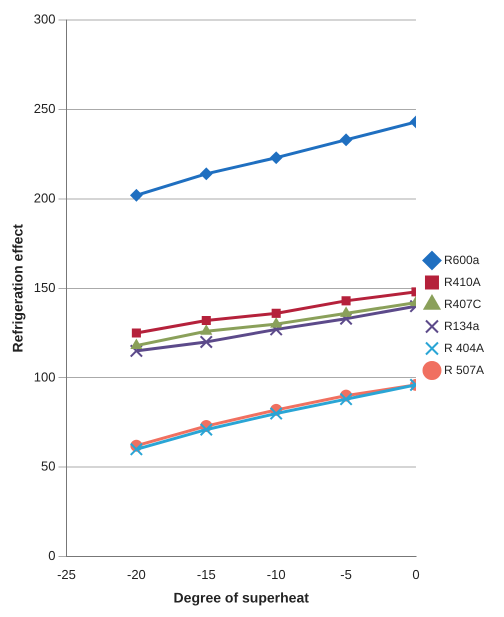 The height and width of the screenshot is (617, 504). What do you see at coordinates (416, 574) in the screenshot?
I see `x-tick-label: 0` at bounding box center [416, 574].